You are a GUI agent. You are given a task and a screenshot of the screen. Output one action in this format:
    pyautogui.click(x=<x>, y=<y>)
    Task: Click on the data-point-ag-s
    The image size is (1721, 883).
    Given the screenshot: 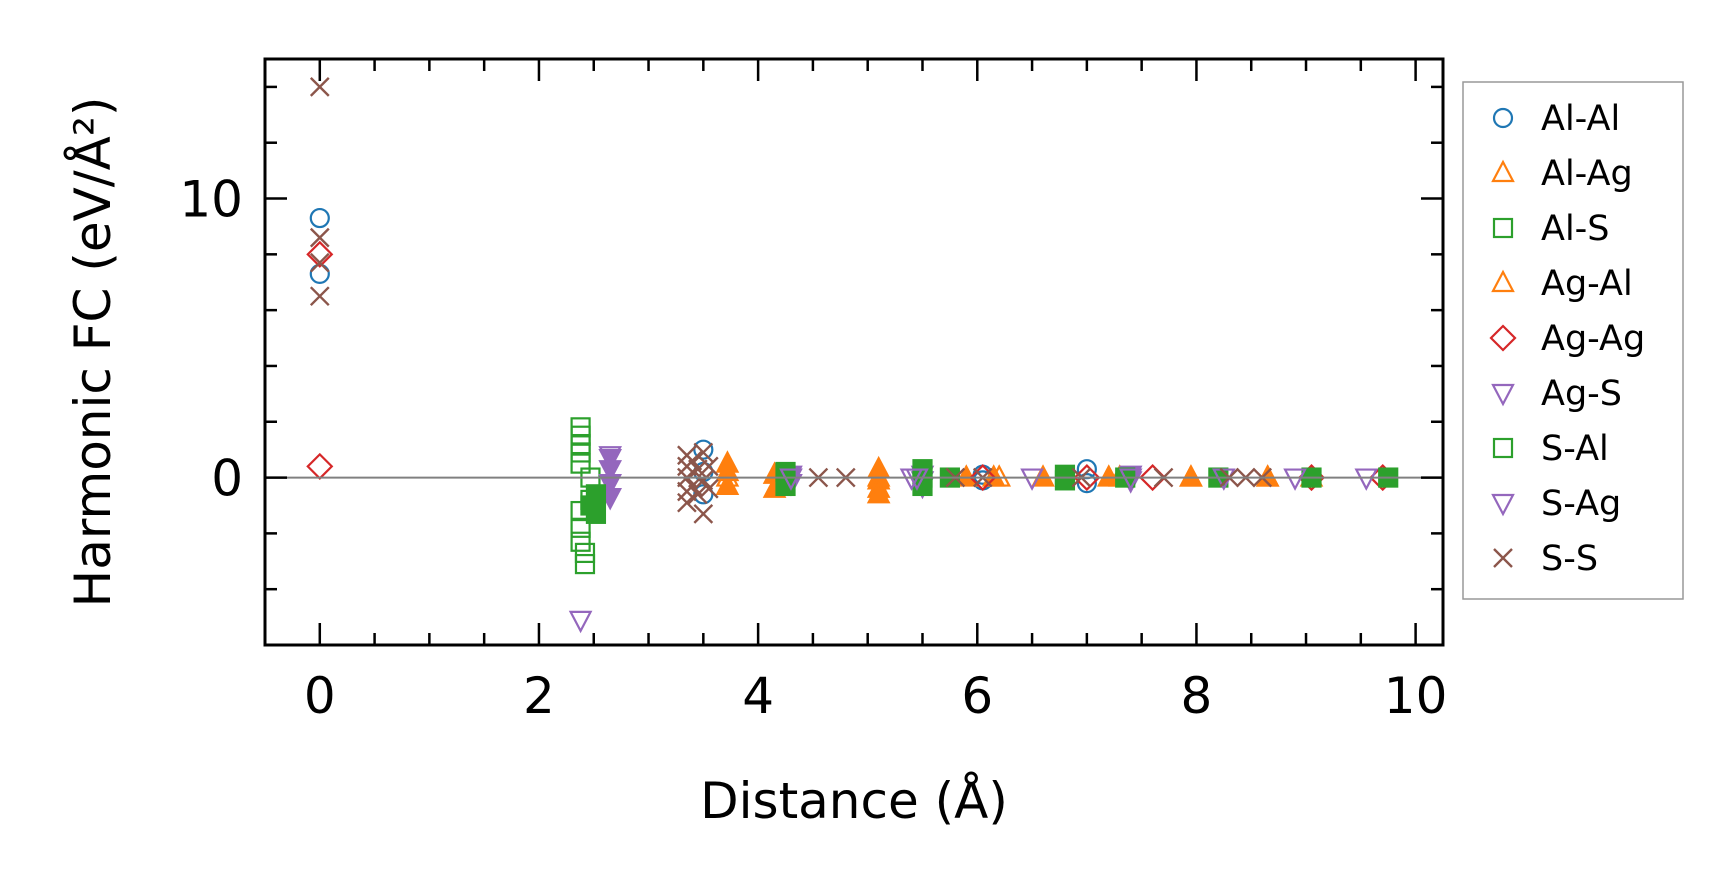 What is the action you would take?
    pyautogui.click(x=610, y=471)
    